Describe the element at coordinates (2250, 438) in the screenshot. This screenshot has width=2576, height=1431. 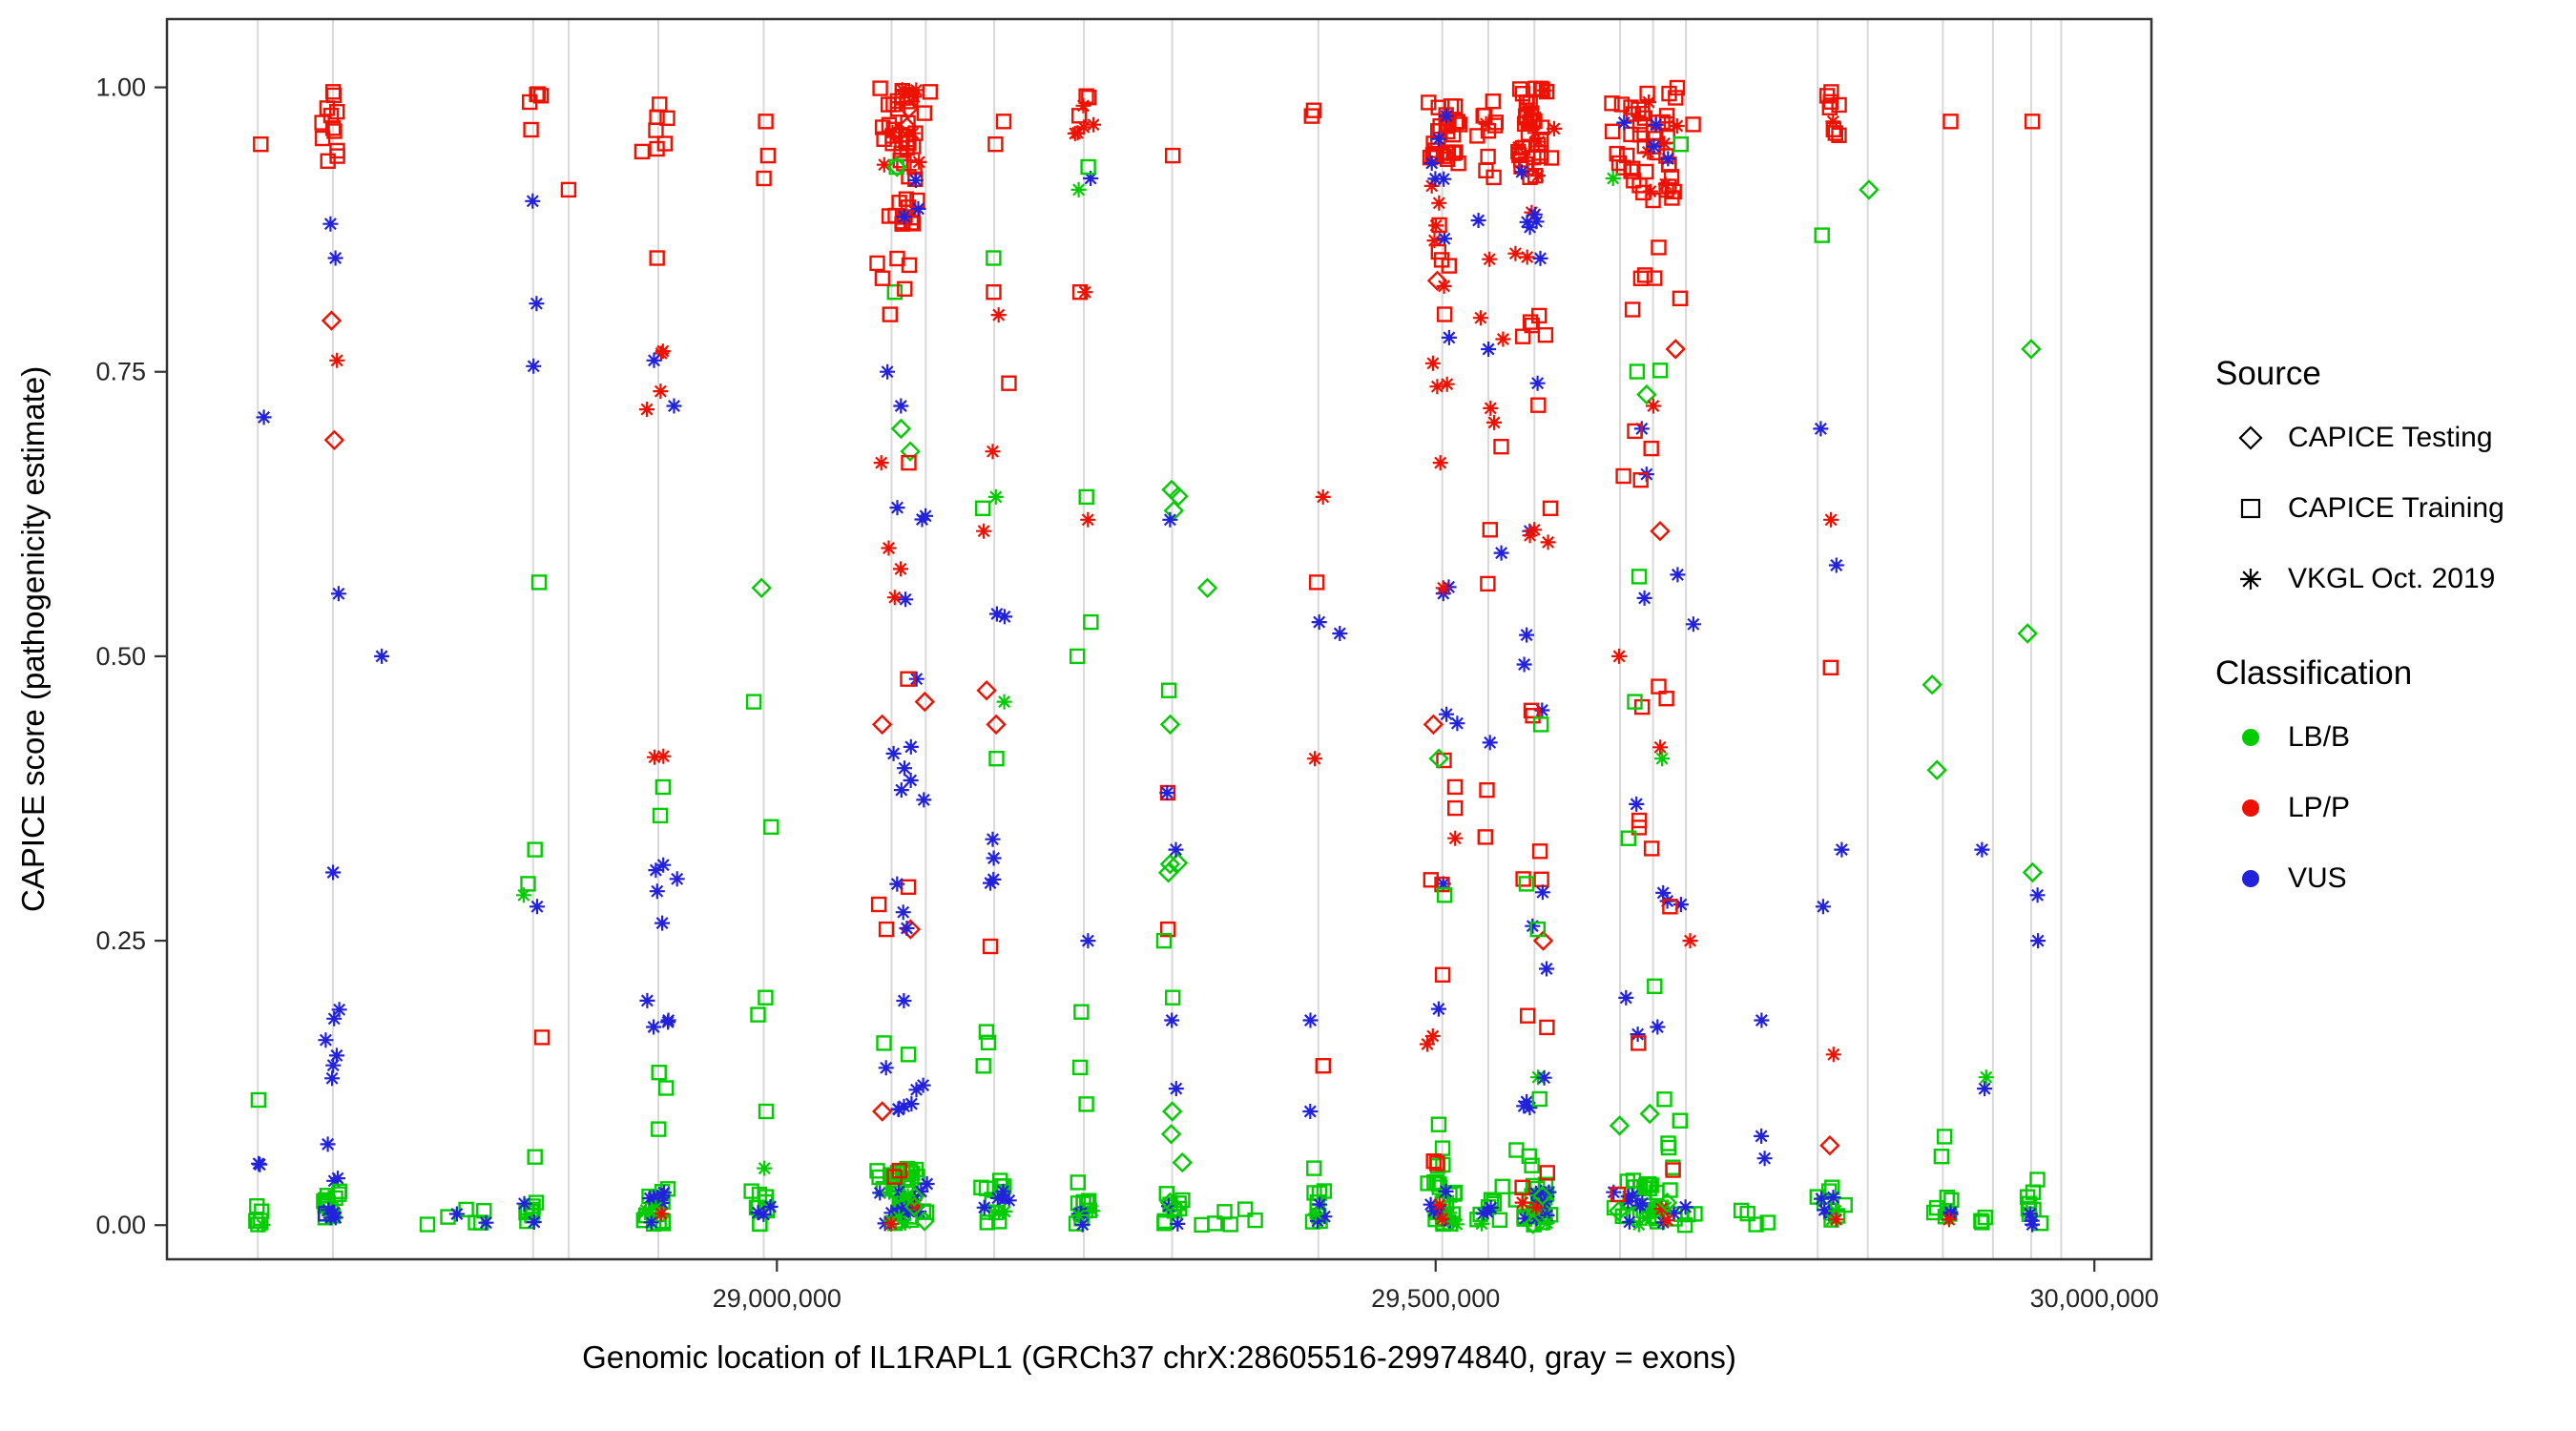
I see `open-diamond-icon` at that location.